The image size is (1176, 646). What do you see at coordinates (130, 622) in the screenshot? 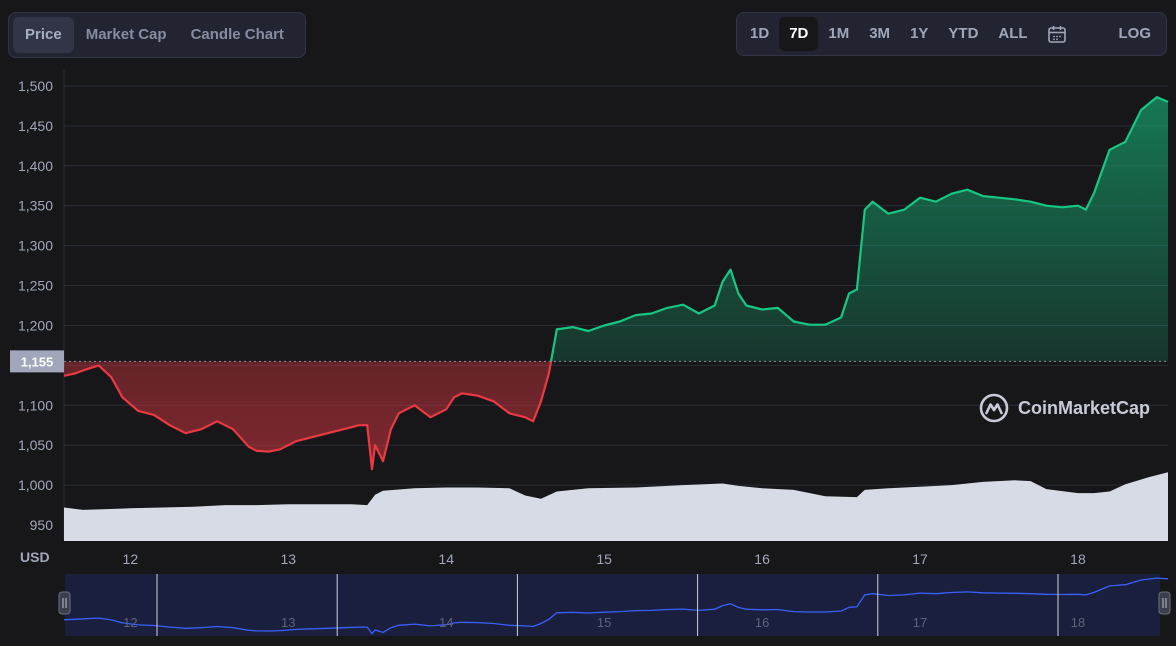
I see `navigator-tick-label: 12` at bounding box center [130, 622].